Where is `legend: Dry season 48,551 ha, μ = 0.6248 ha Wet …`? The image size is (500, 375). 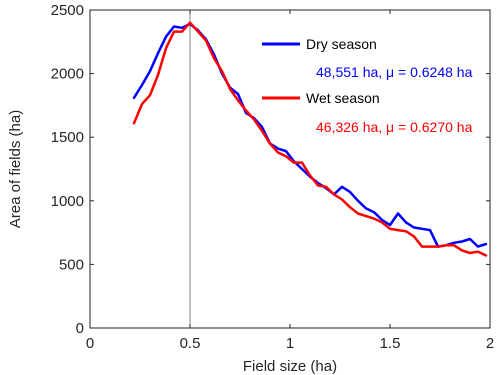
legend: Dry season 48,551 ha, μ = 0.6248 ha Wet … is located at coordinates (367, 85).